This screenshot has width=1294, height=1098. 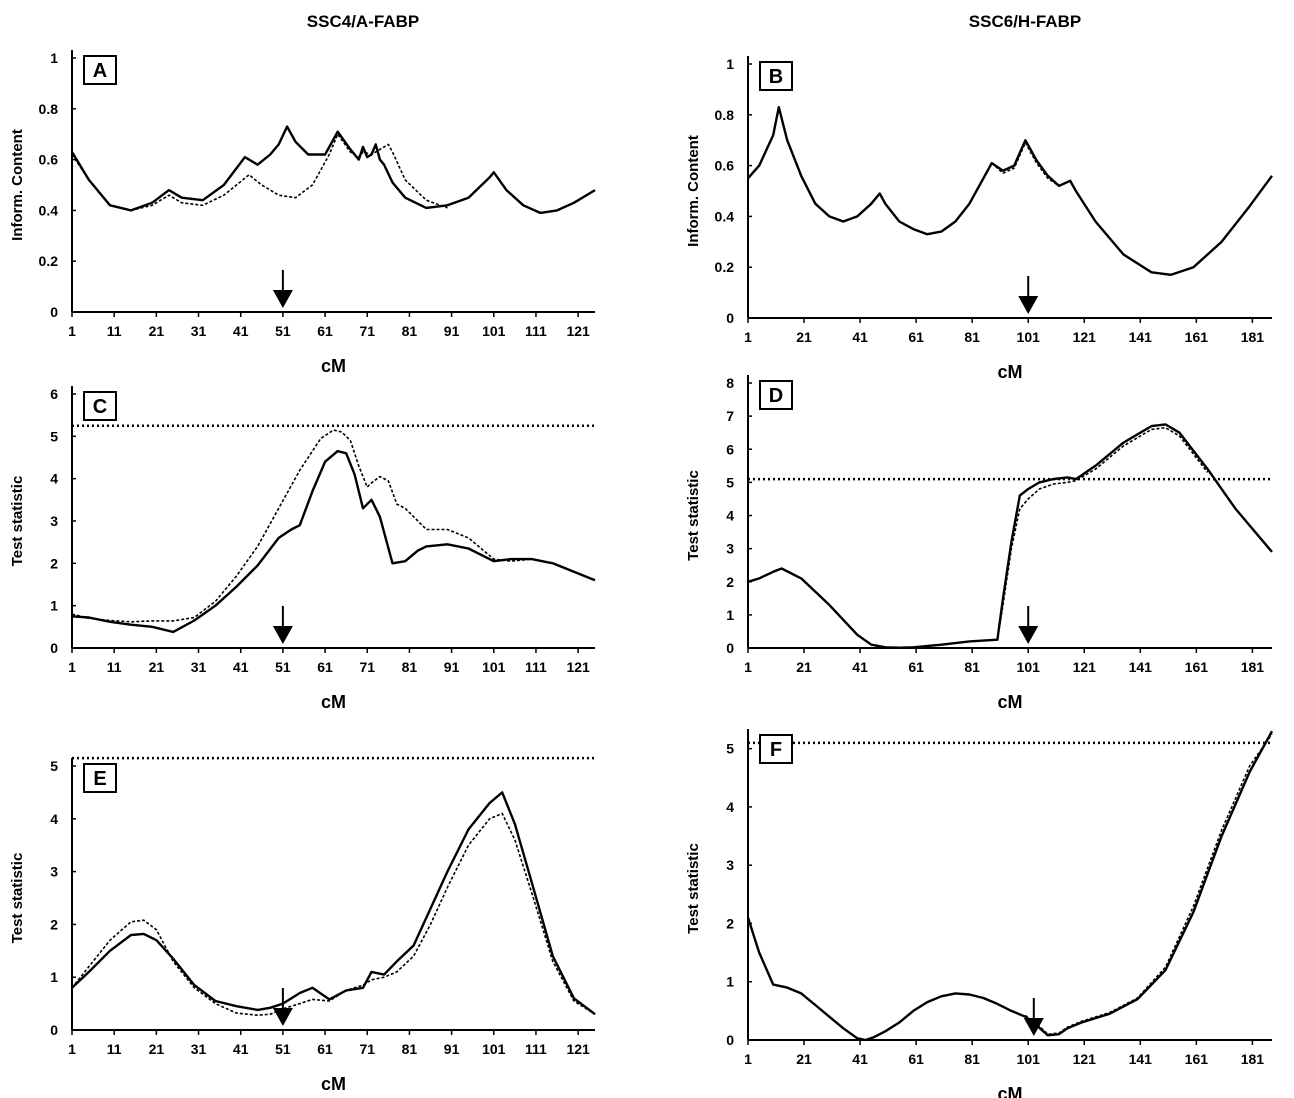 I want to click on x-tick-label: 181, so click(x=1253, y=1059).